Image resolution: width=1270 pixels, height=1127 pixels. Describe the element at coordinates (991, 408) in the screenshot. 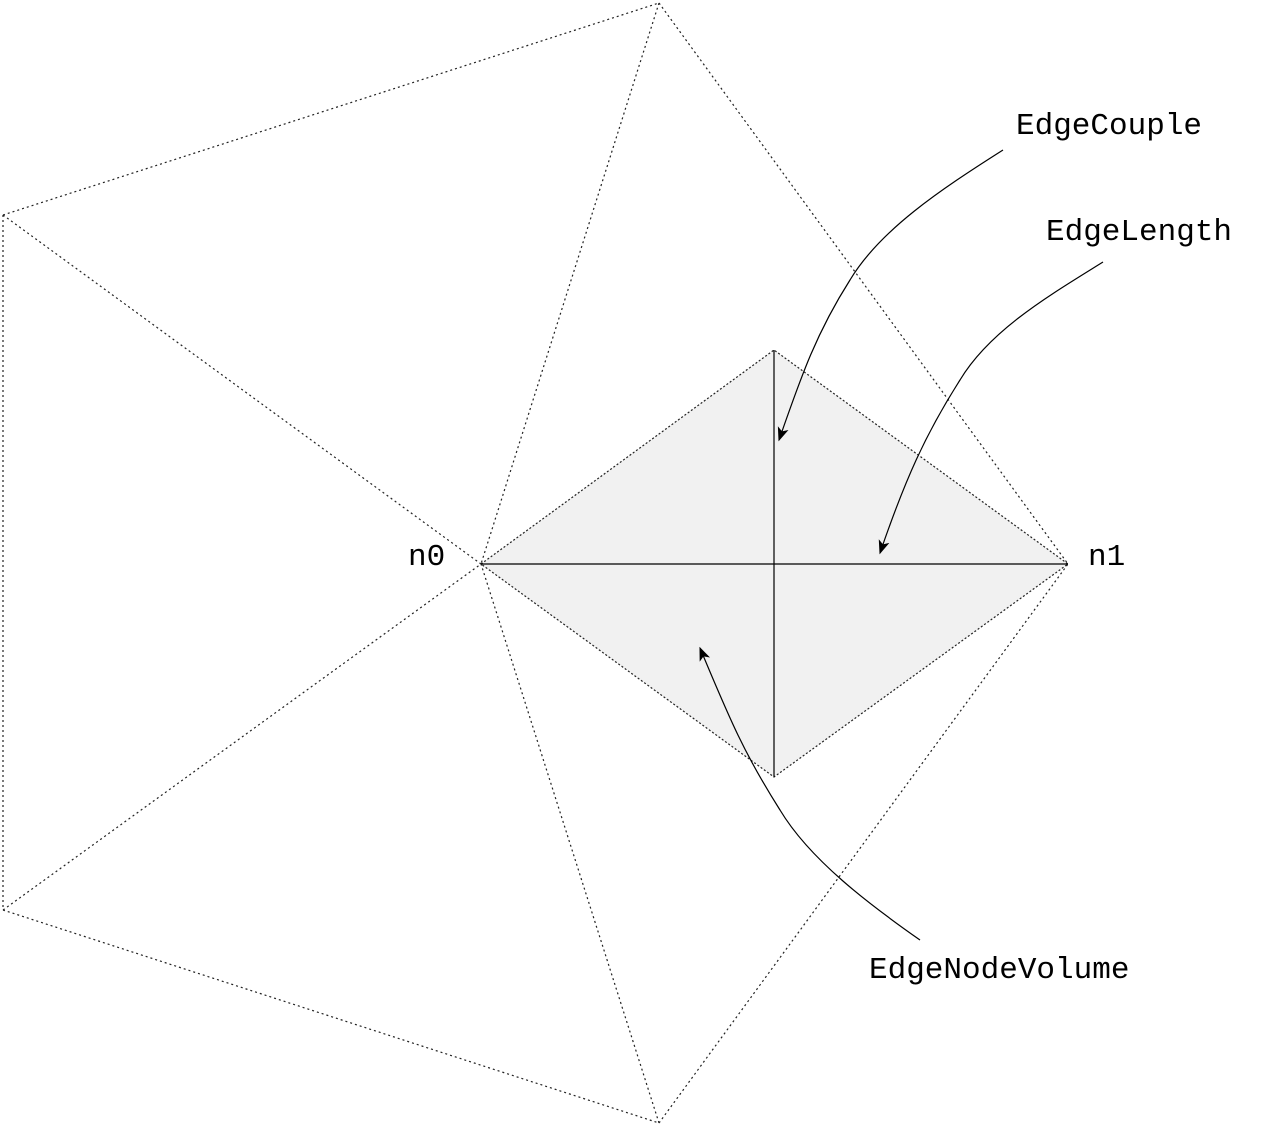

I see `edge-length-leader` at that location.